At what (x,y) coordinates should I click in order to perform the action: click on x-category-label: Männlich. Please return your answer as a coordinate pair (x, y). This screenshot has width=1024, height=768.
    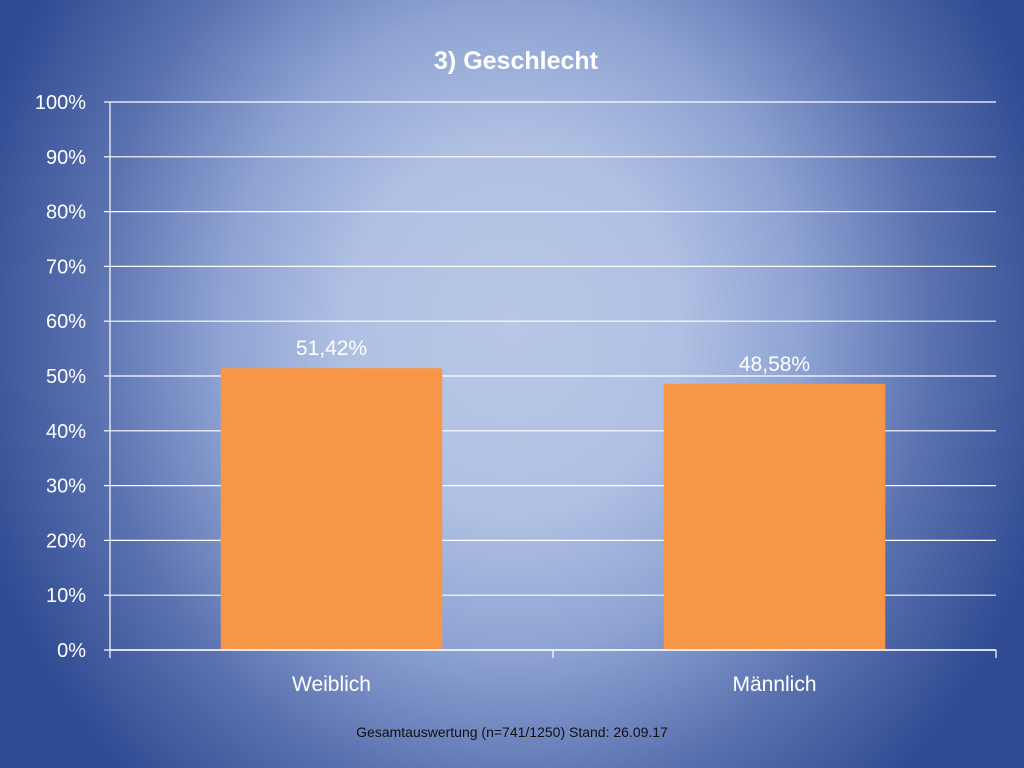
    Looking at the image, I should click on (774, 684).